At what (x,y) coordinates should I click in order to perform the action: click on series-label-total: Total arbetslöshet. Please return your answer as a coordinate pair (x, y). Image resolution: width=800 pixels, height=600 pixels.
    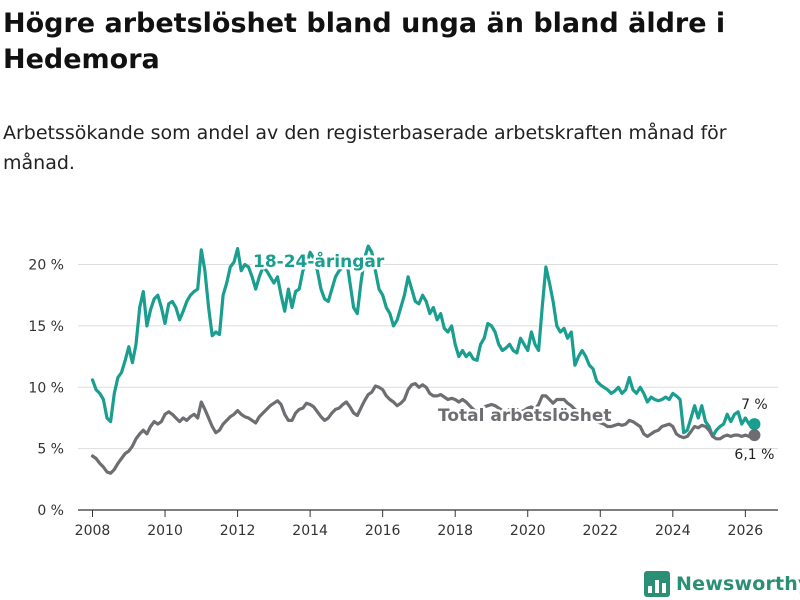
    Looking at the image, I should click on (525, 416).